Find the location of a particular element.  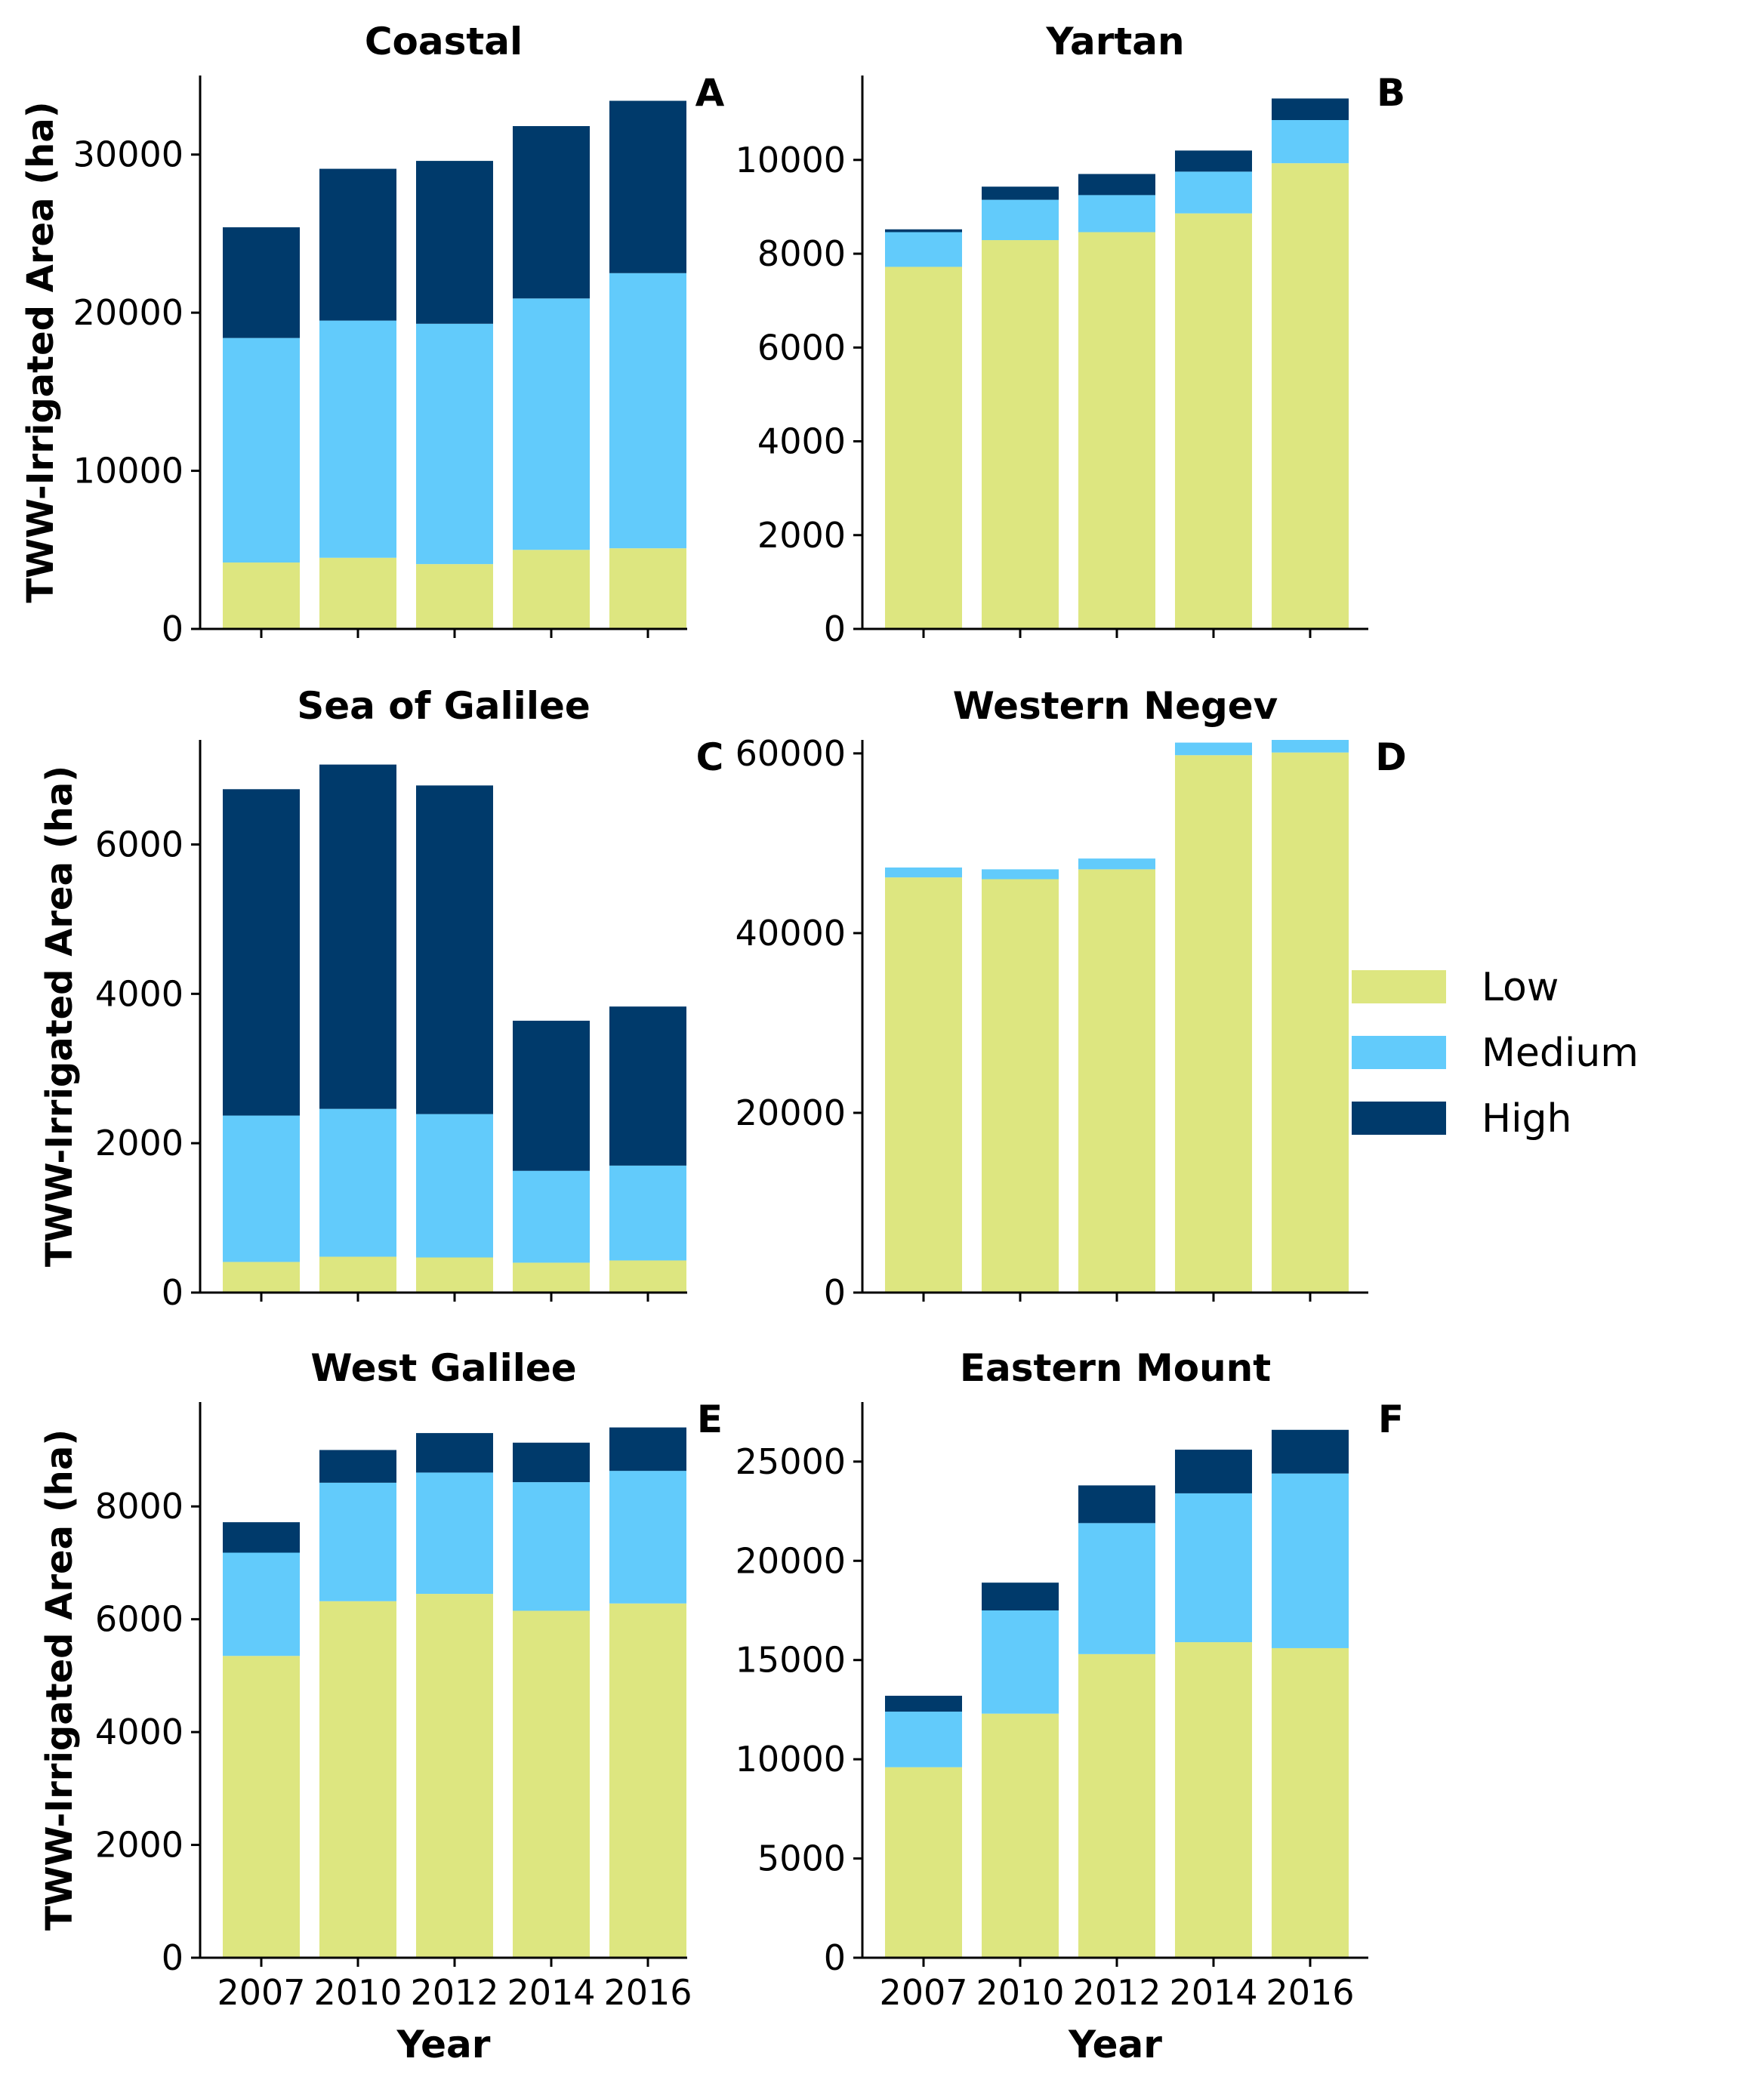

x-axis-label: Year is located at coordinates (1115, 2044).